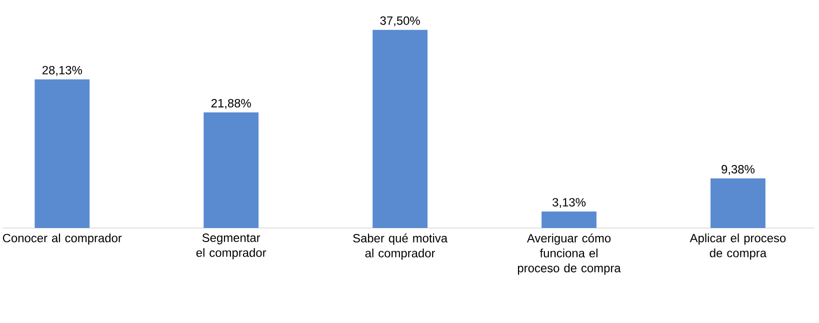 The height and width of the screenshot is (323, 819). What do you see at coordinates (231, 103) in the screenshot?
I see `data-label: 21,88%` at bounding box center [231, 103].